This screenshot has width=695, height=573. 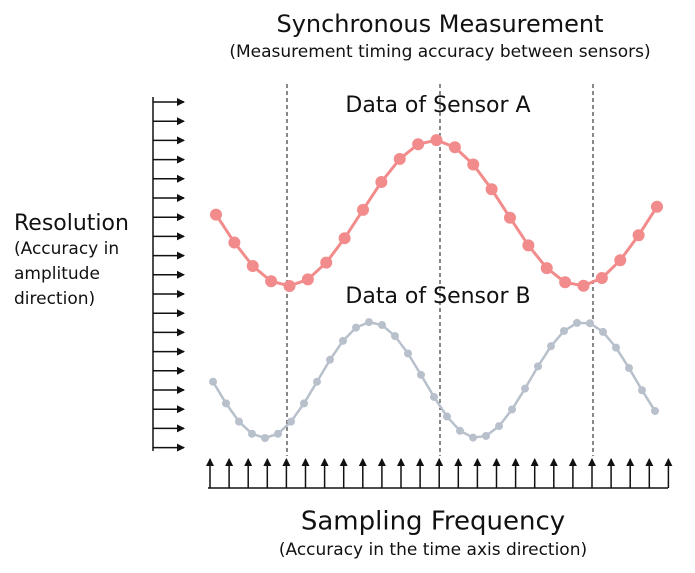 What do you see at coordinates (437, 296) in the screenshot?
I see `sensor-b-label: Data of Sensor B` at bounding box center [437, 296].